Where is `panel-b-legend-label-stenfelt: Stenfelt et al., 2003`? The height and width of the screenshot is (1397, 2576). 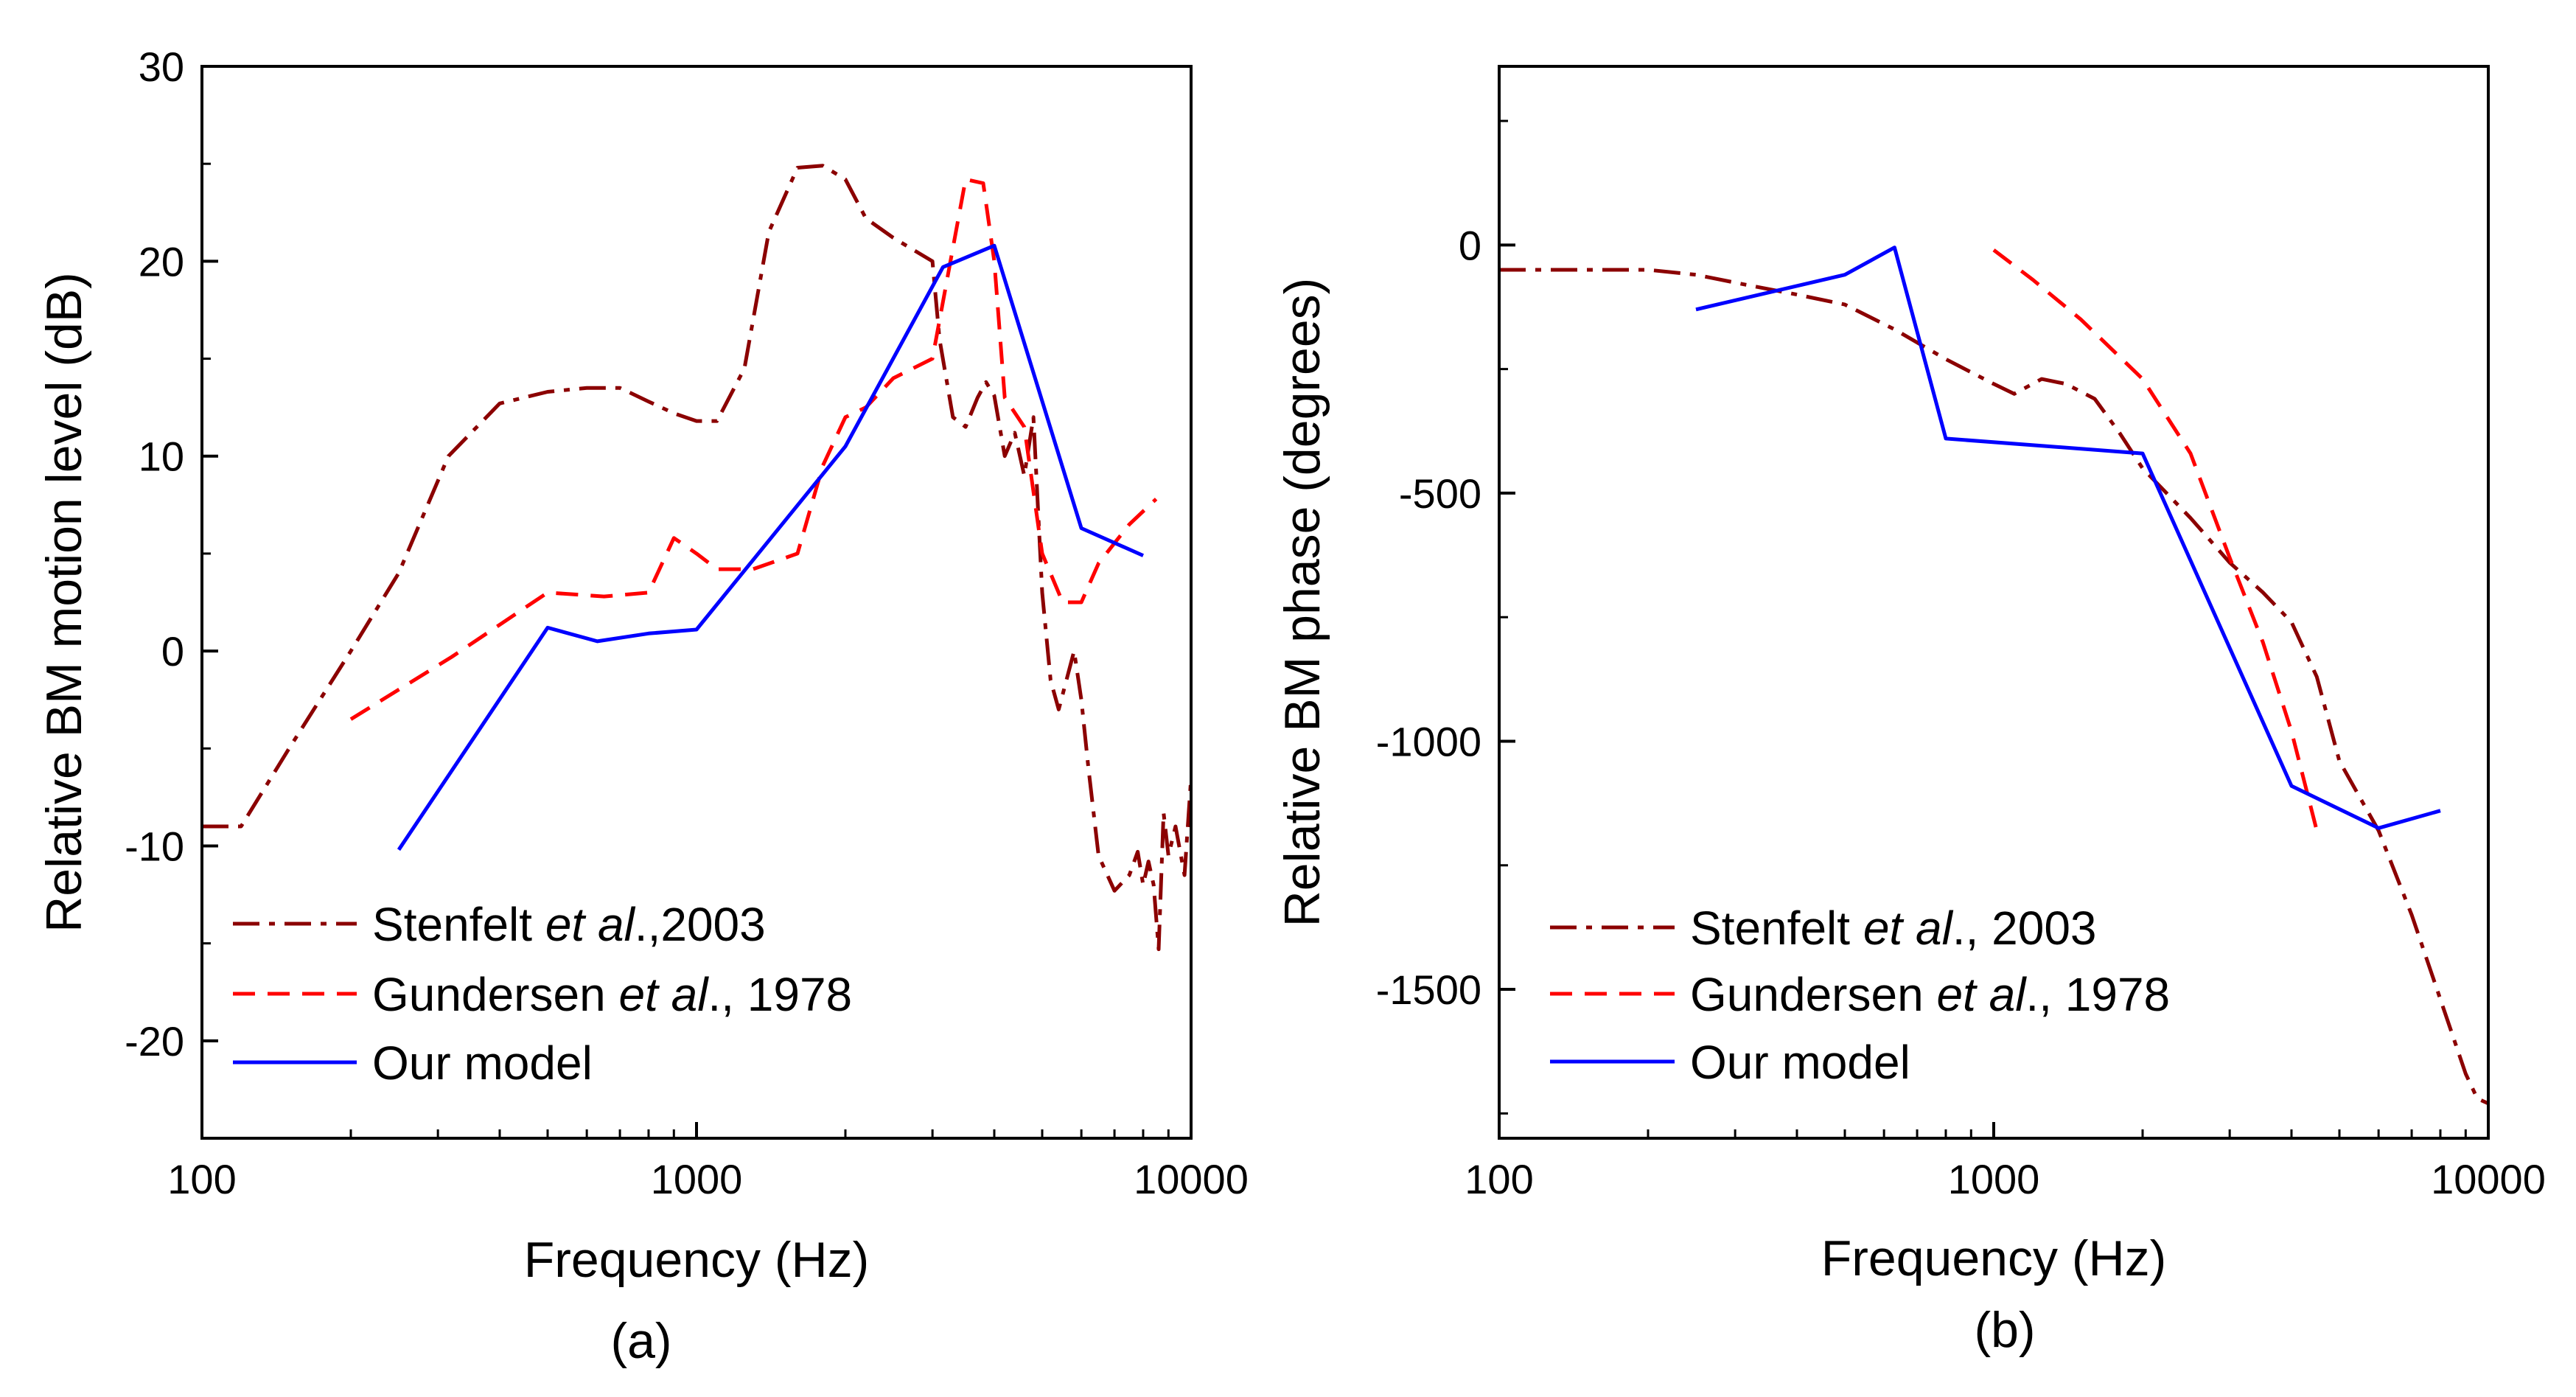
panel-b-legend-label-stenfelt: Stenfelt et al., 2003 is located at coordinates (1894, 929).